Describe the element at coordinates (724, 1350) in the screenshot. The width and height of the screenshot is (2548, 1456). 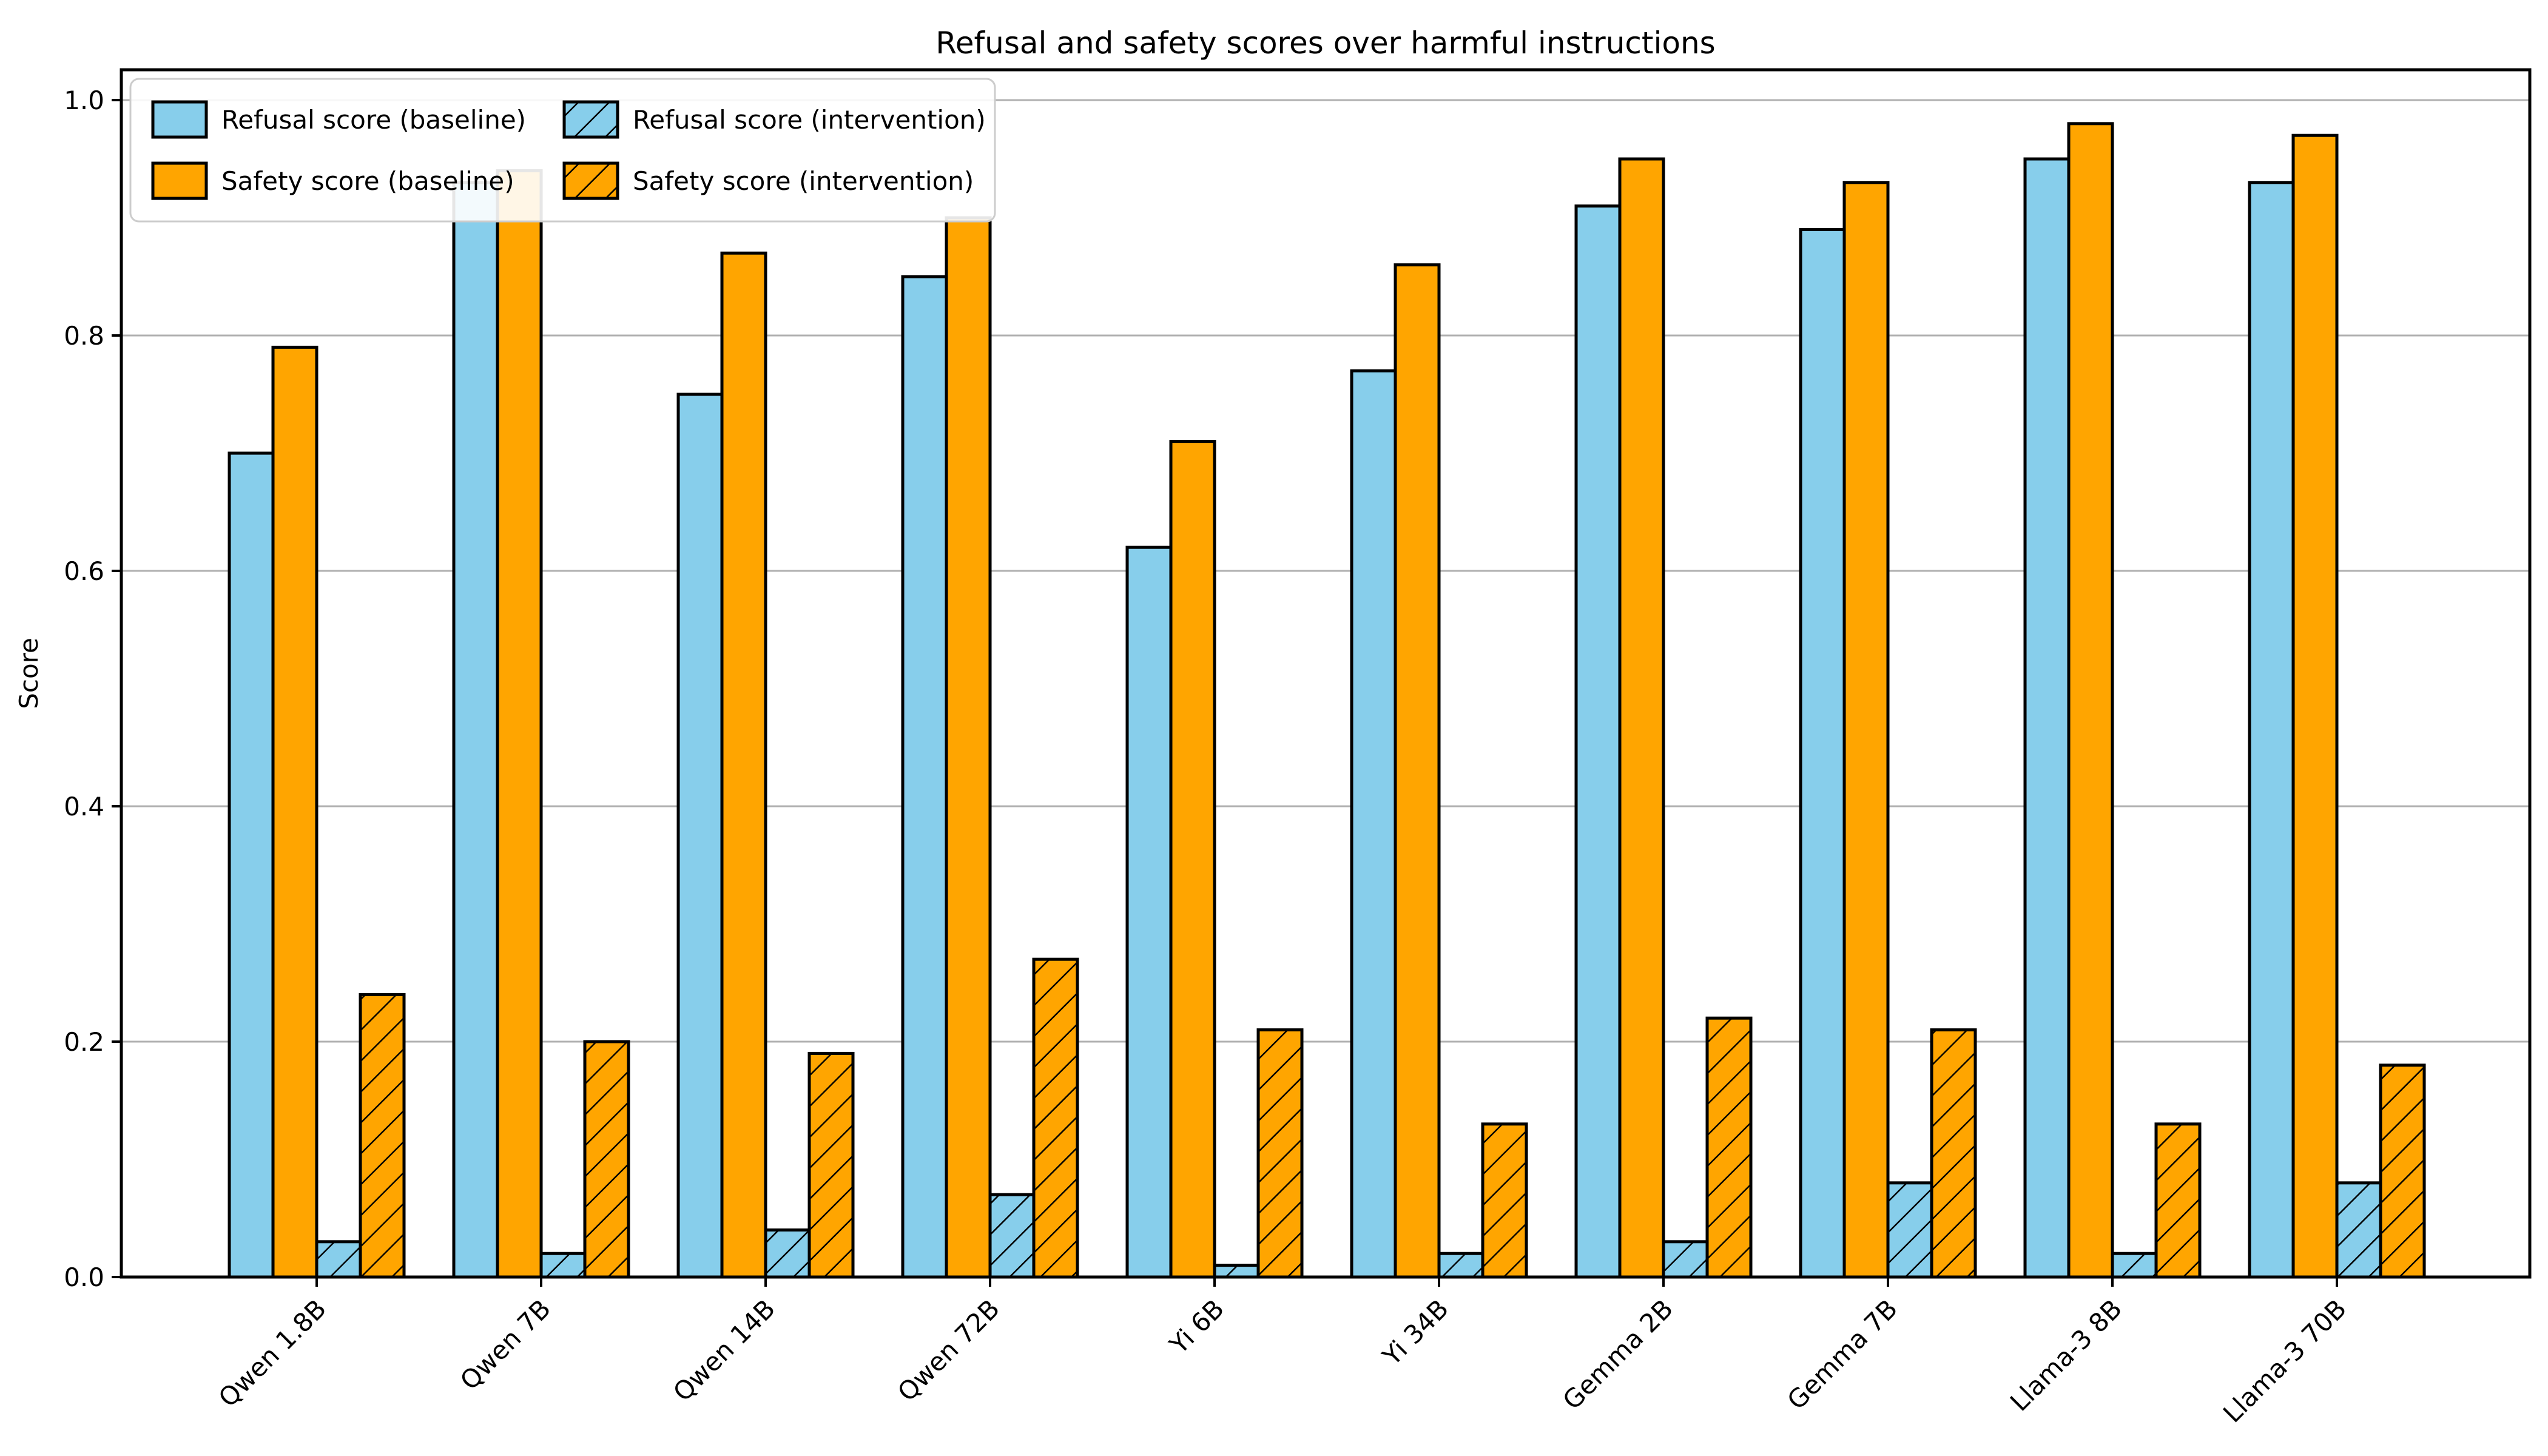
I see `x-tick-label: Qwen 14B` at that location.